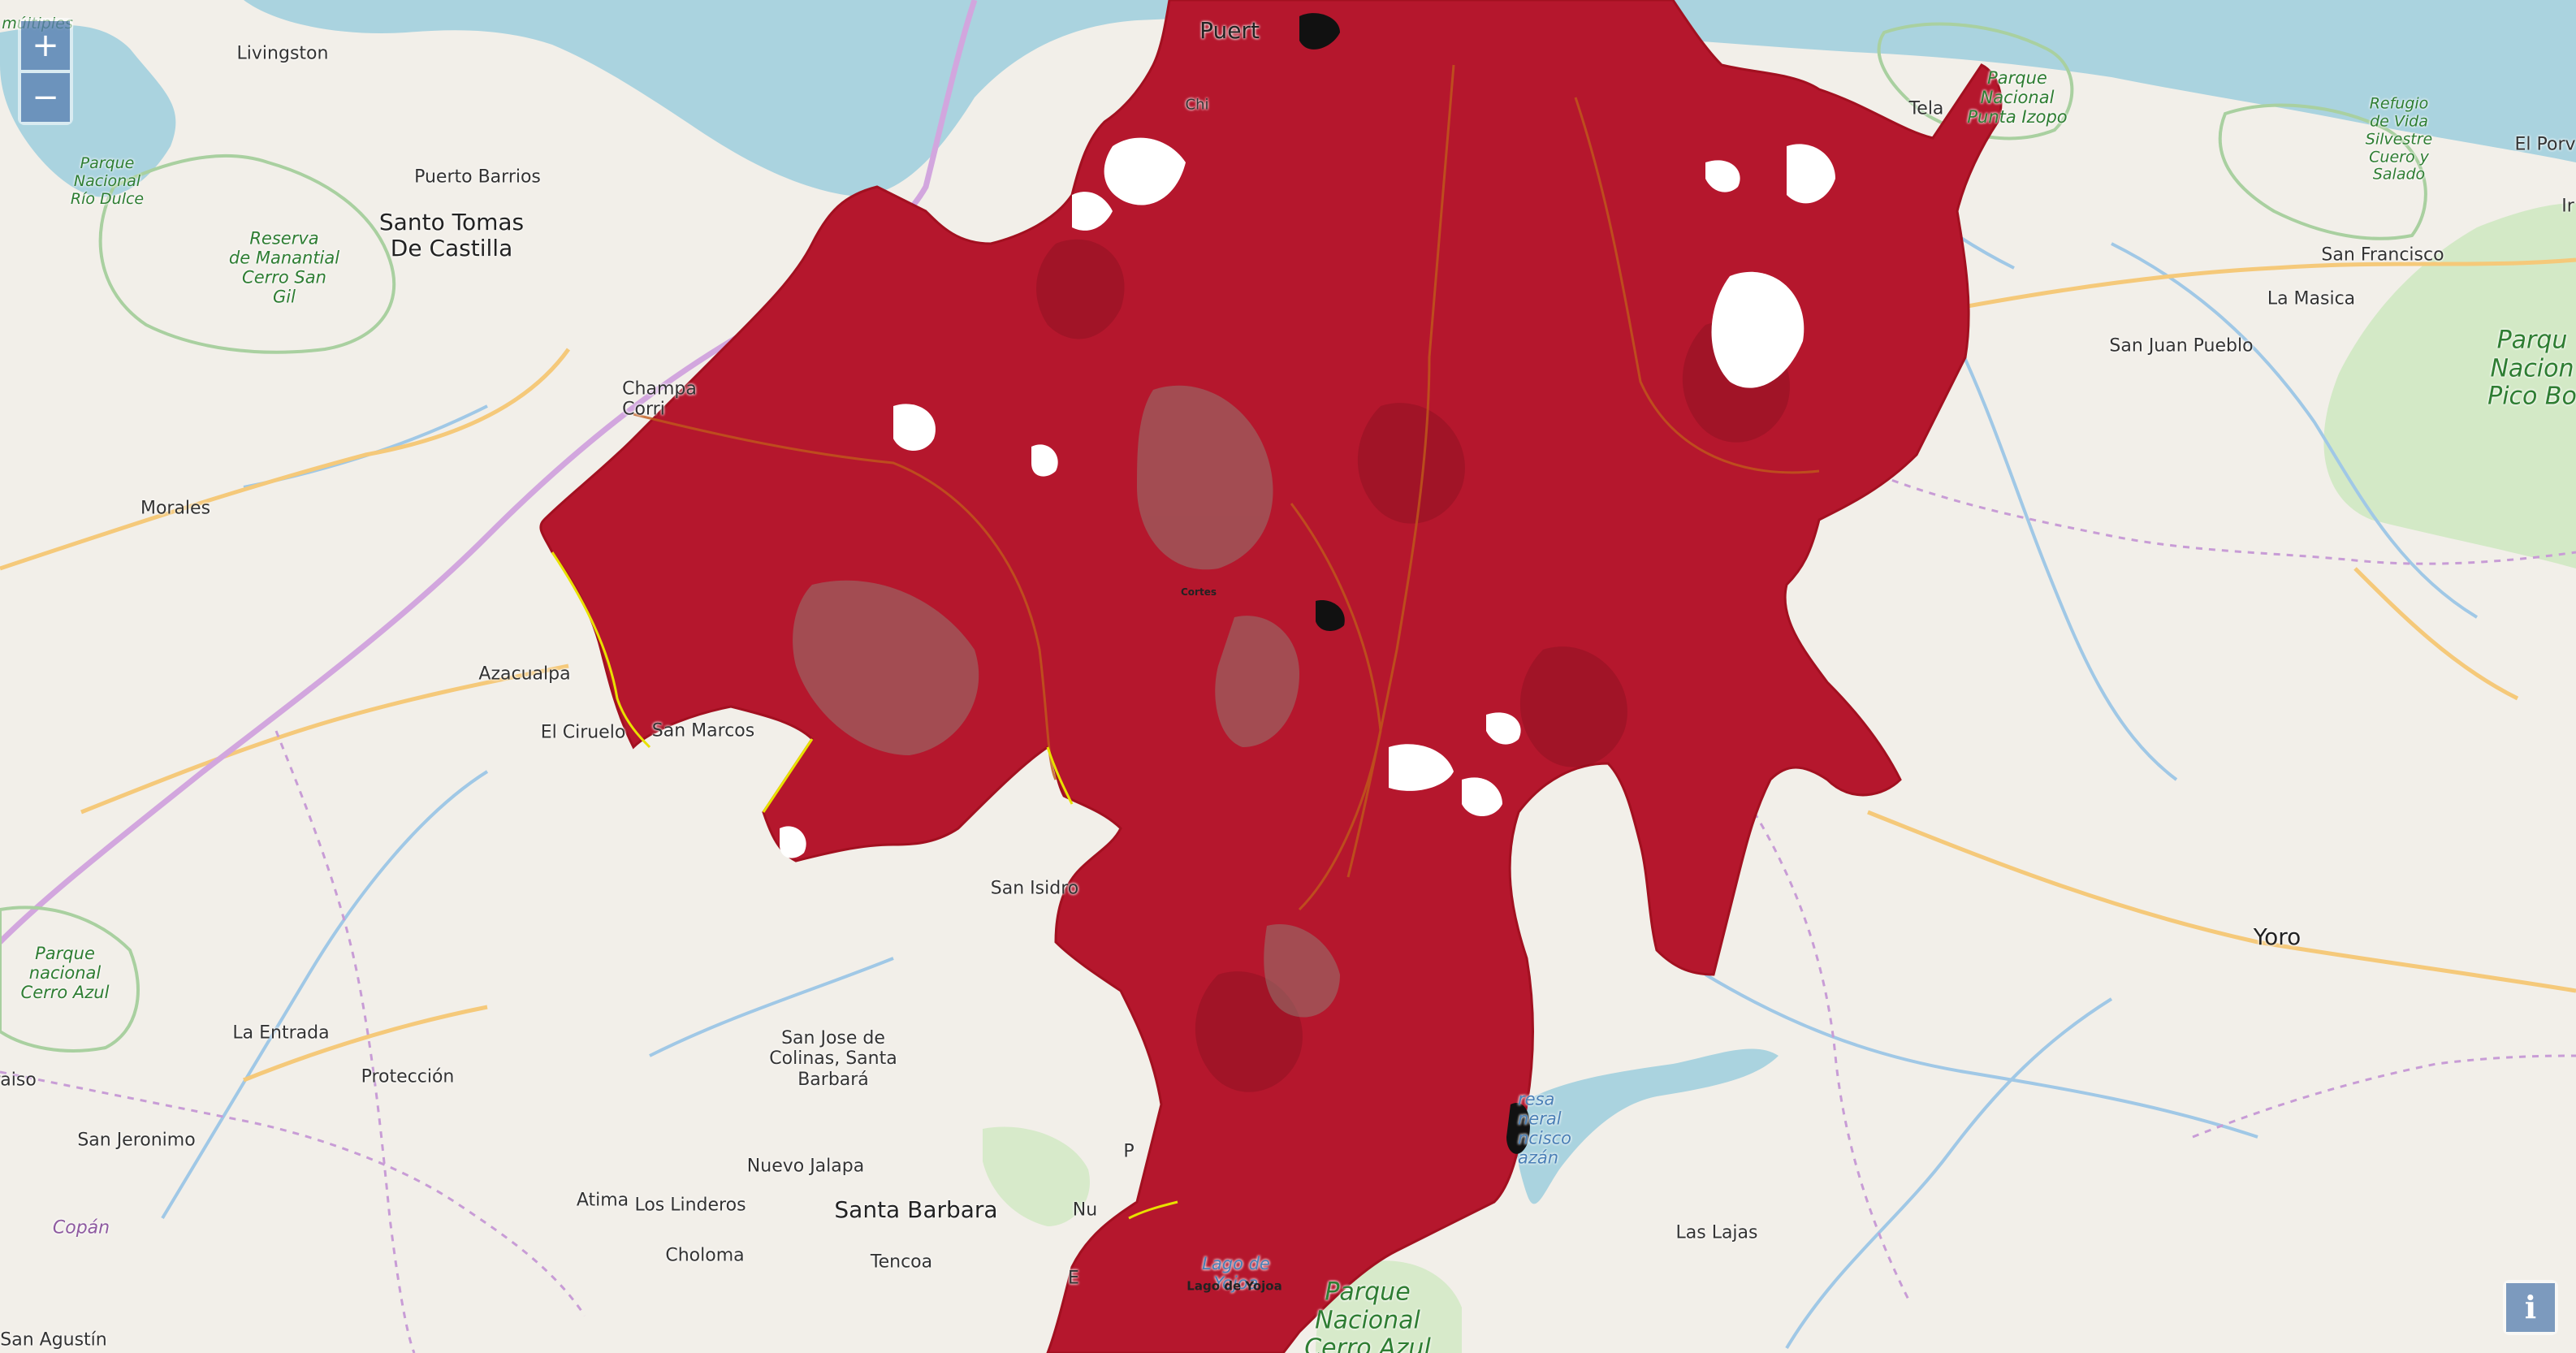  I want to click on label-los-linderos: Los Linderos, so click(690, 1206).